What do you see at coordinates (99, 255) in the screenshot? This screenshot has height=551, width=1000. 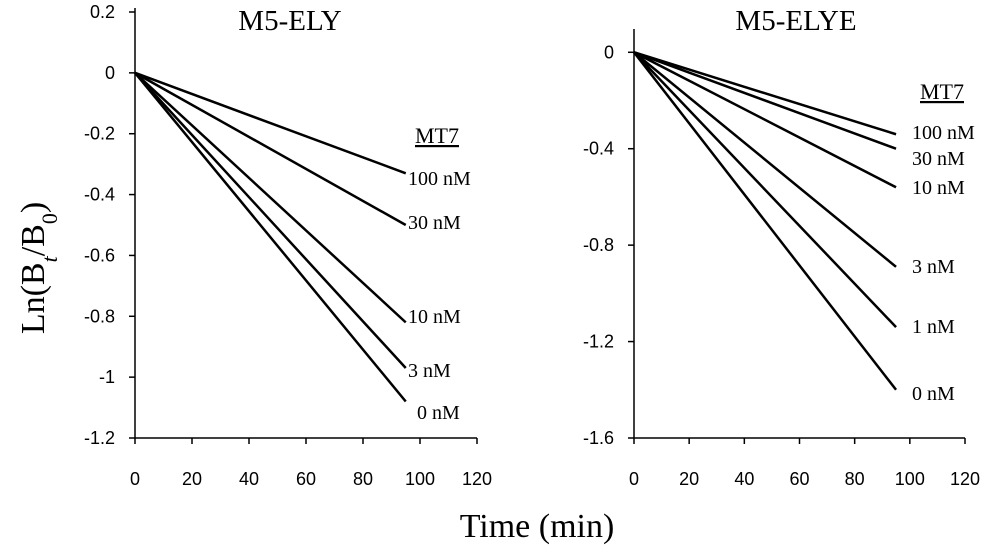 I see `y-tick-label: -0.6` at bounding box center [99, 255].